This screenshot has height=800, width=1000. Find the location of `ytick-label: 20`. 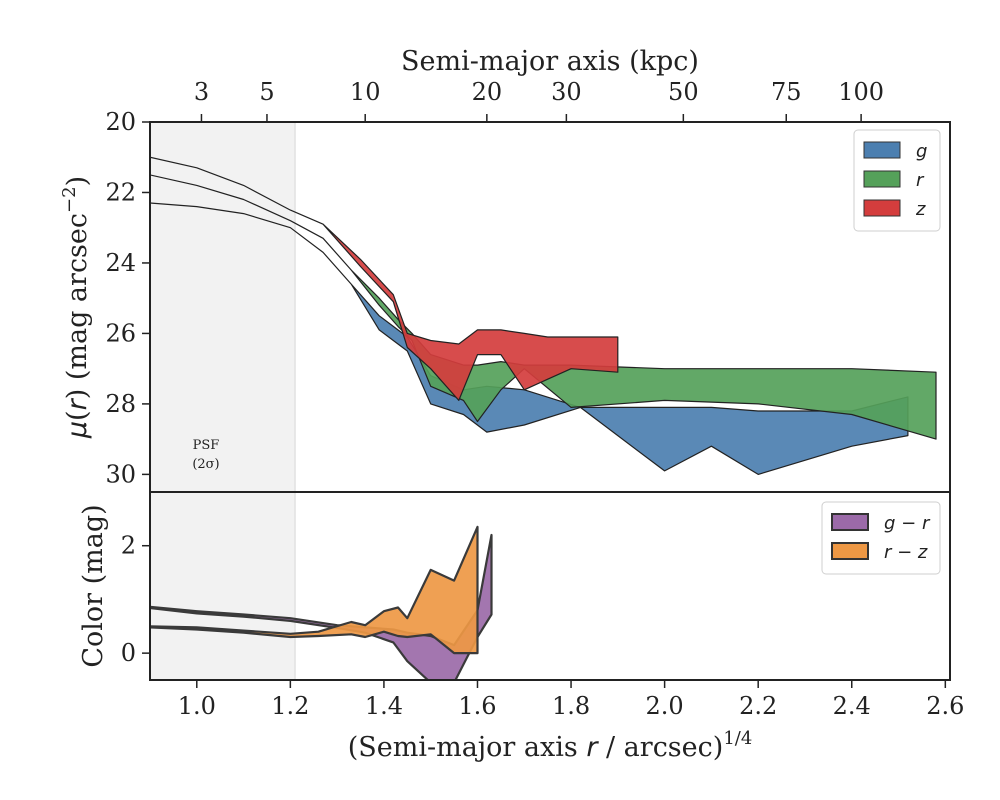

ytick-label: 20 is located at coordinates (120, 122).